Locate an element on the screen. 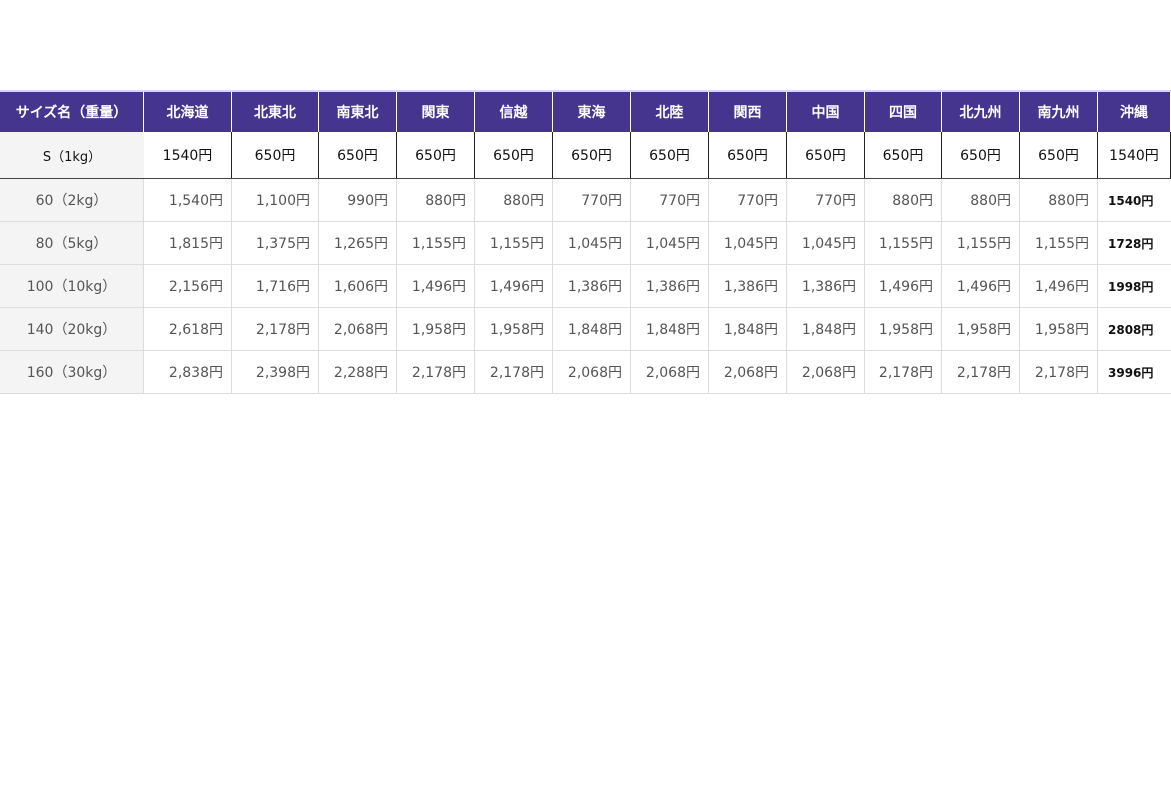 This screenshot has width=1171, height=789. price-cell: 1,100円 is located at coordinates (275, 200).